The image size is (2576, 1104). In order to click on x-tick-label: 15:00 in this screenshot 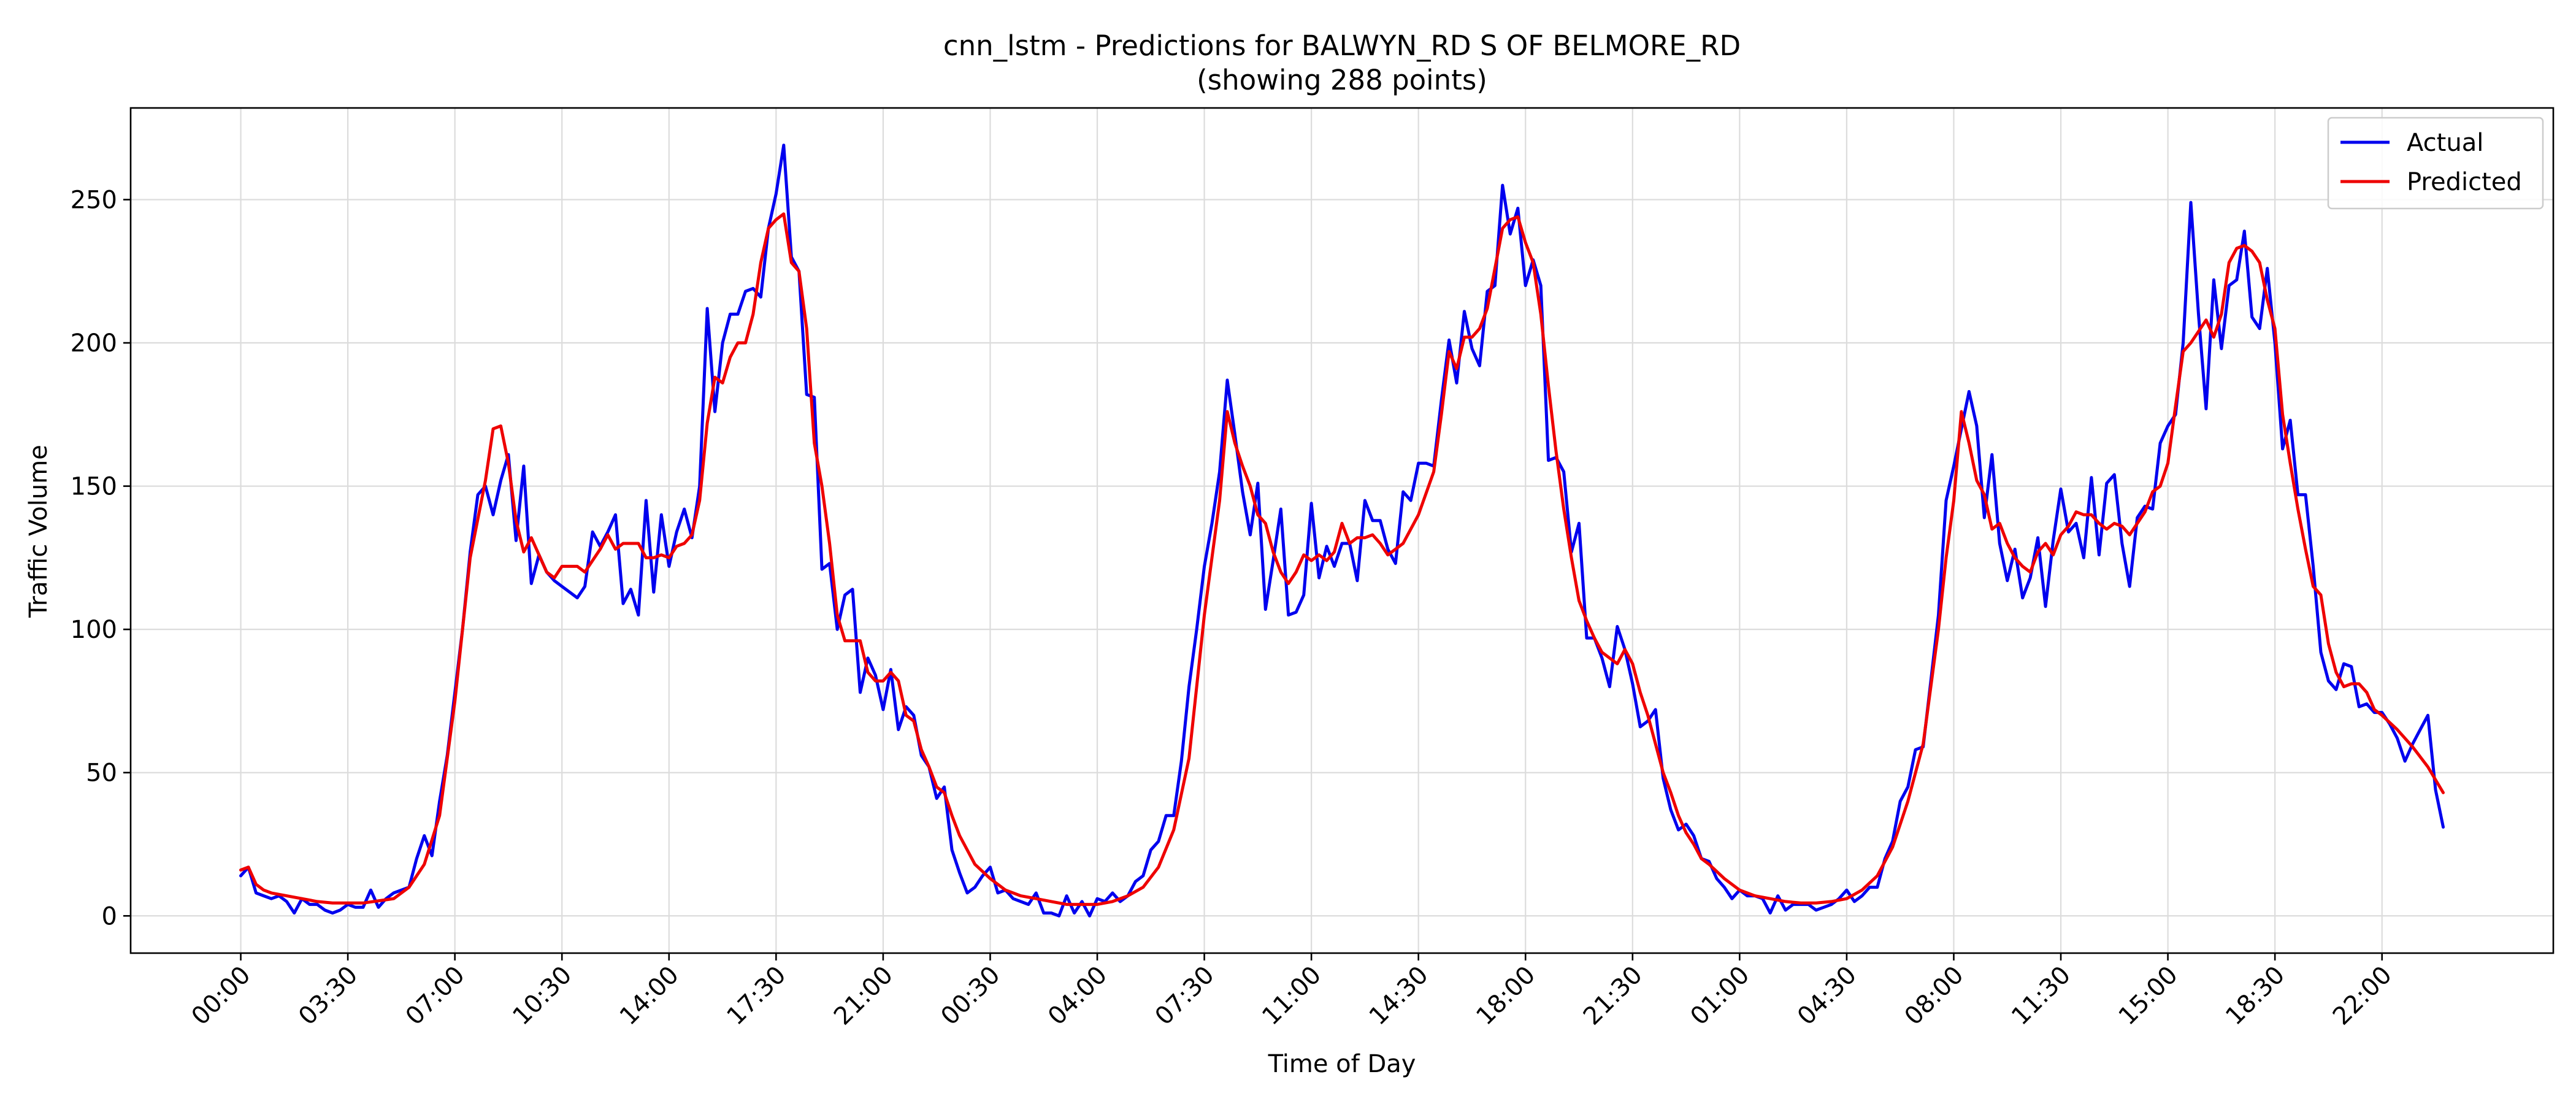, I will do `click(2148, 996)`.